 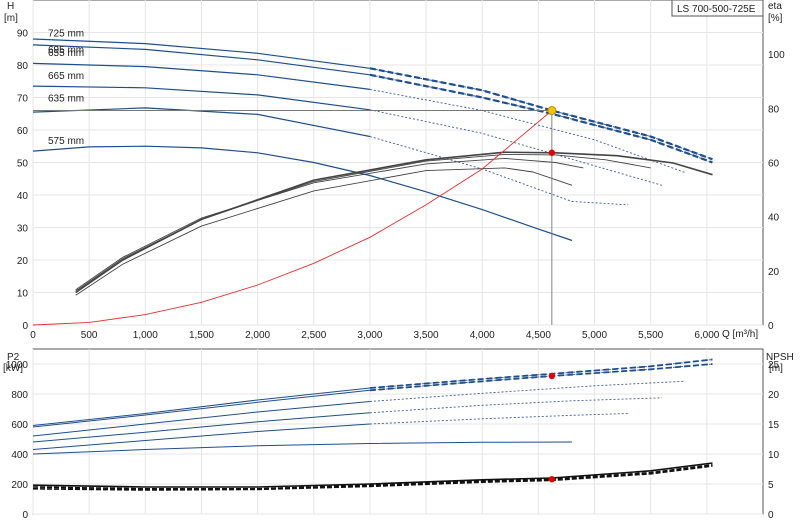 I want to click on right-tick-label: 20, so click(x=774, y=272).